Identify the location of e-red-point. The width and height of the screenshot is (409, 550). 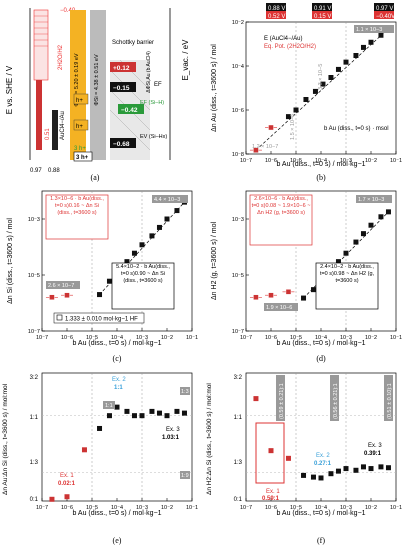
(52, 499).